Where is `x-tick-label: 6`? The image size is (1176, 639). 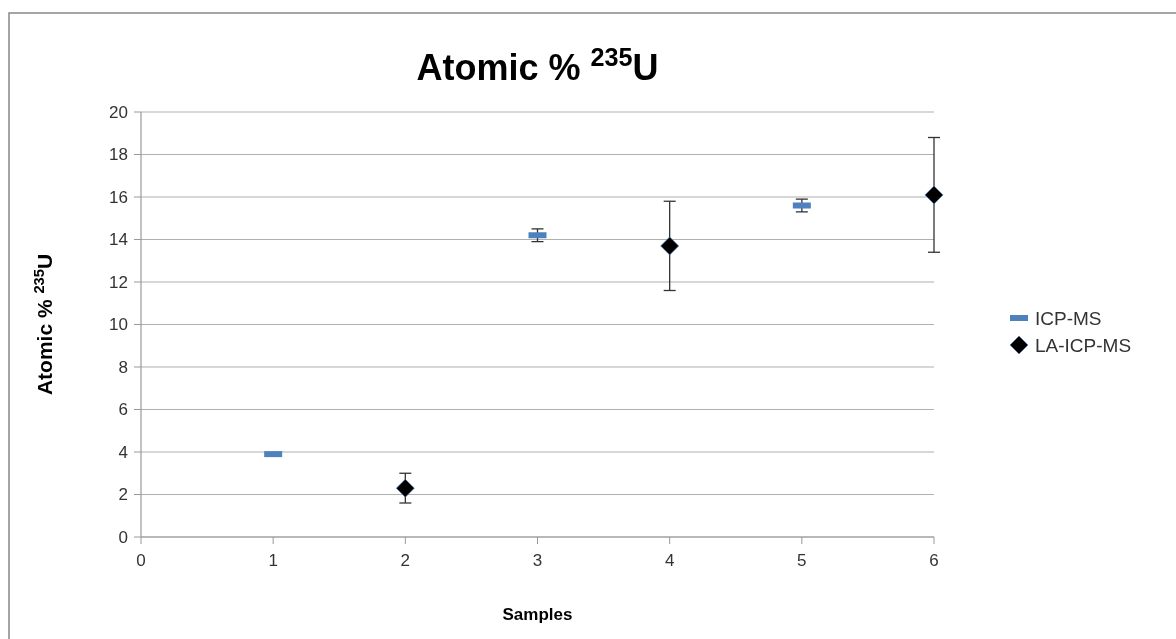 x-tick-label: 6 is located at coordinates (934, 560).